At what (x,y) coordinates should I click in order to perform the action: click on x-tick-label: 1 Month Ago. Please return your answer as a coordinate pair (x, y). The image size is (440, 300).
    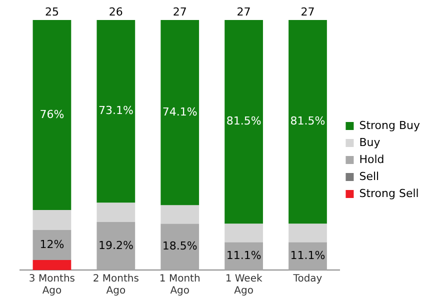
    Looking at the image, I should click on (179, 285).